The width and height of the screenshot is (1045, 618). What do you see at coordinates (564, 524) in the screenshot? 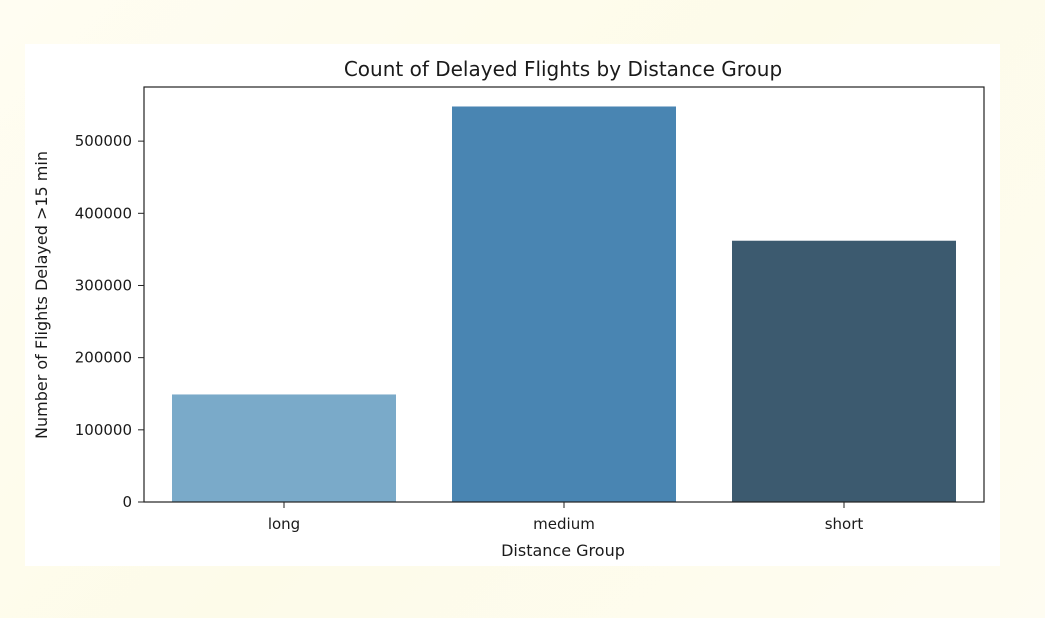
I see `x-tick-label-medium: medium` at bounding box center [564, 524].